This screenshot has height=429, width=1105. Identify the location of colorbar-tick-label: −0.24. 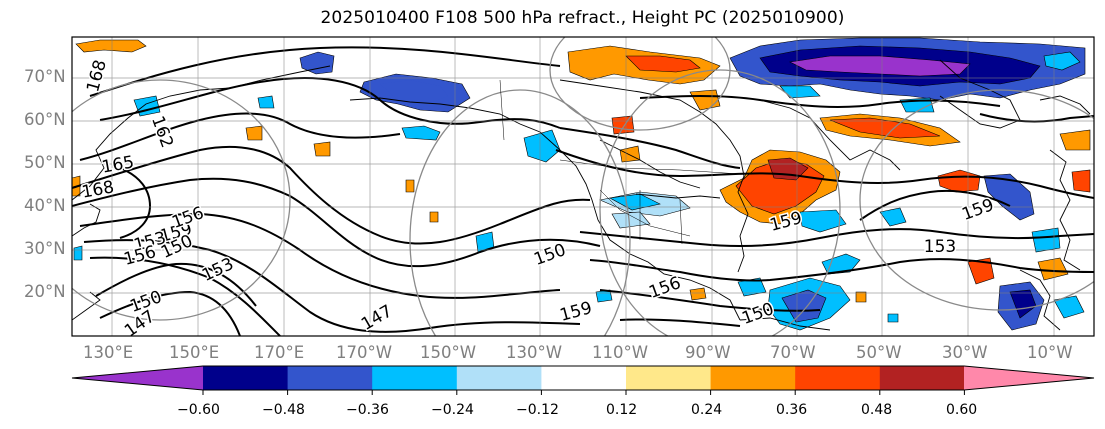
(452, 410).